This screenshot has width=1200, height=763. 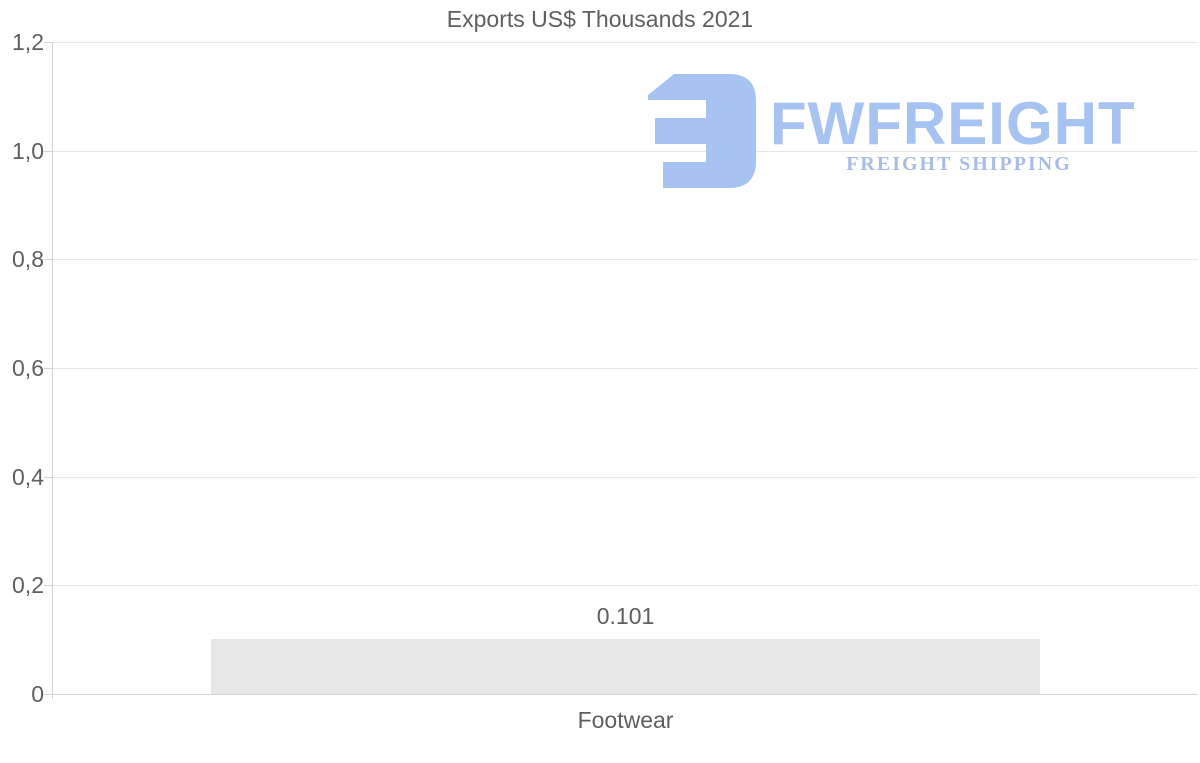 I want to click on y-tick-label: 1,0, so click(x=28, y=151).